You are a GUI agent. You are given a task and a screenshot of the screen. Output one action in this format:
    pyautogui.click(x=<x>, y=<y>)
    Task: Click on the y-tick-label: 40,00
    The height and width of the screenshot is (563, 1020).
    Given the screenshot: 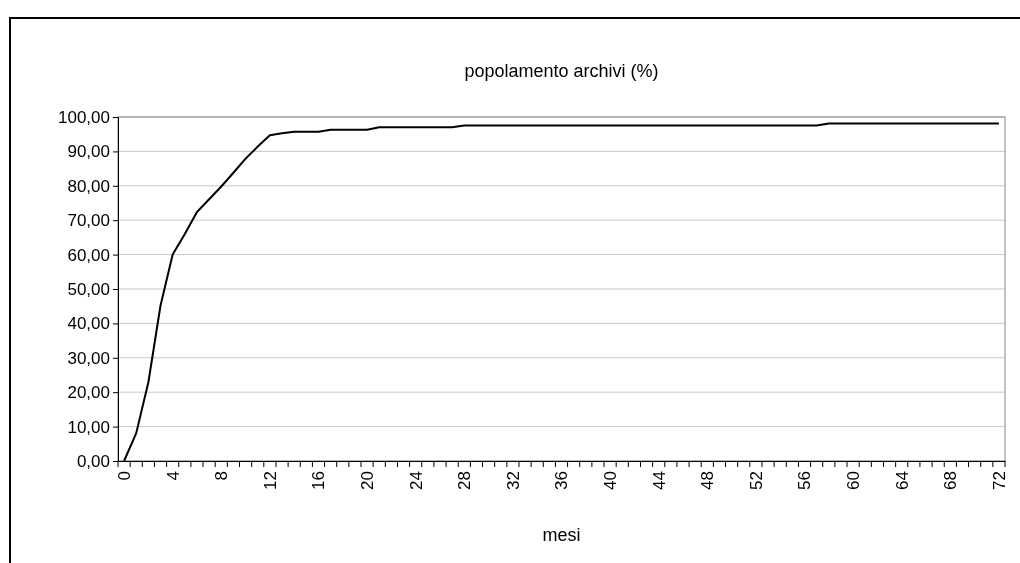 What is the action you would take?
    pyautogui.click(x=88, y=324)
    